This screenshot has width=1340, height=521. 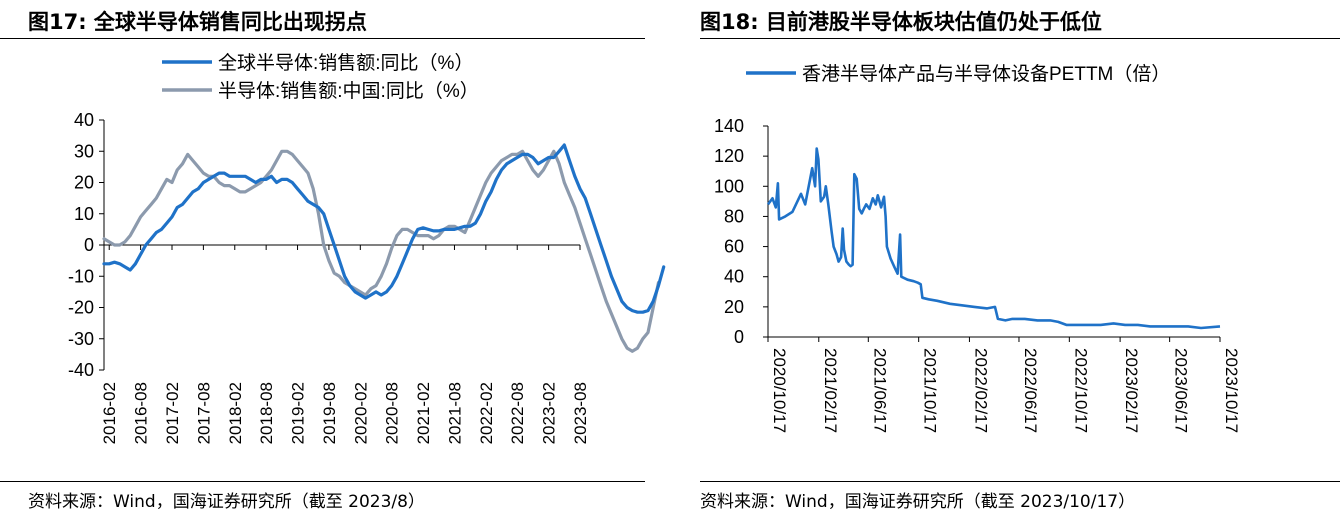 I want to click on x-tick-label: 2019-02, so click(x=298, y=413).